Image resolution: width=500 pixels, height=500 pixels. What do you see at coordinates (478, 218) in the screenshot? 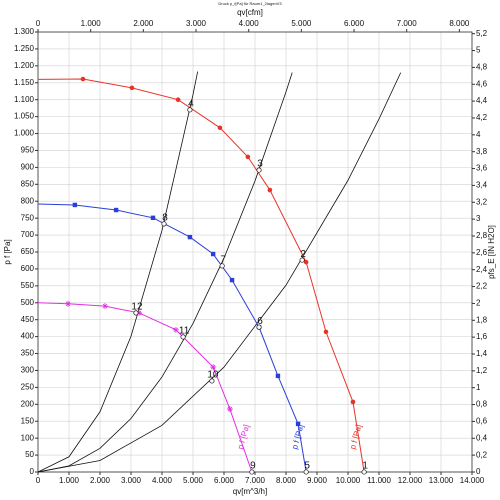
I see `y2-tick-label: 3` at bounding box center [478, 218].